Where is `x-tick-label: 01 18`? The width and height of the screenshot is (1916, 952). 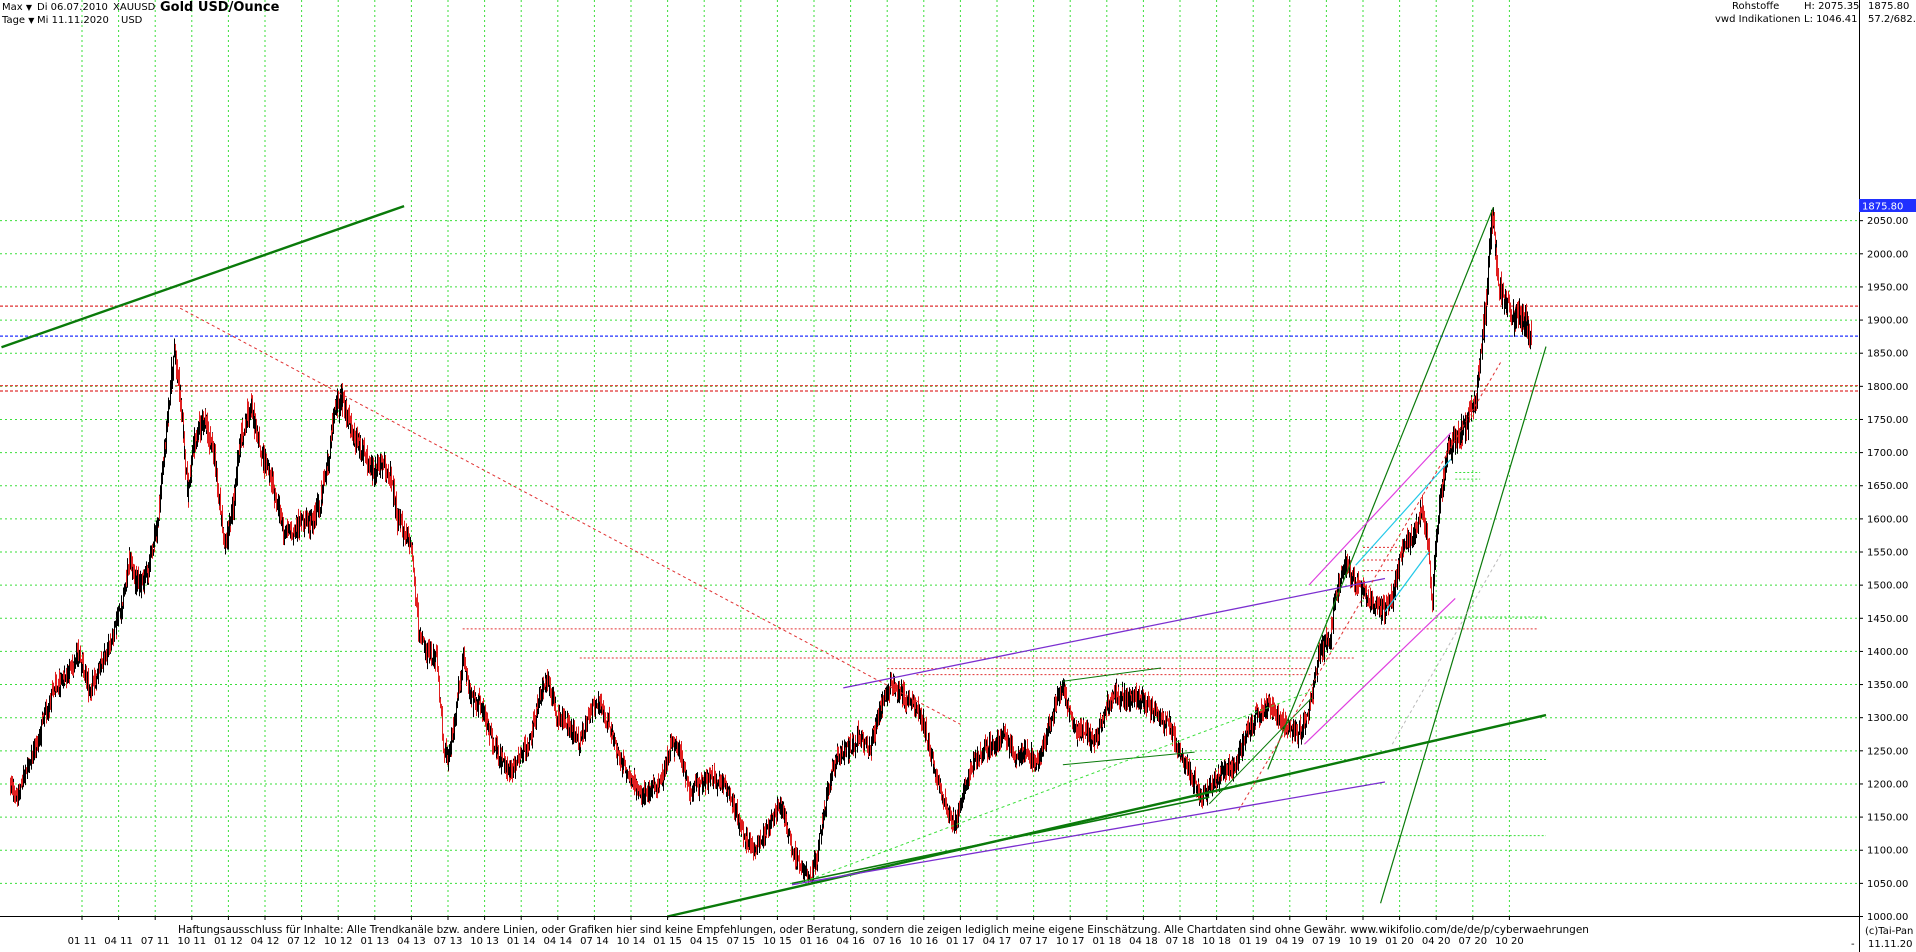
x-tick-label: 01 18 is located at coordinates (1106, 941).